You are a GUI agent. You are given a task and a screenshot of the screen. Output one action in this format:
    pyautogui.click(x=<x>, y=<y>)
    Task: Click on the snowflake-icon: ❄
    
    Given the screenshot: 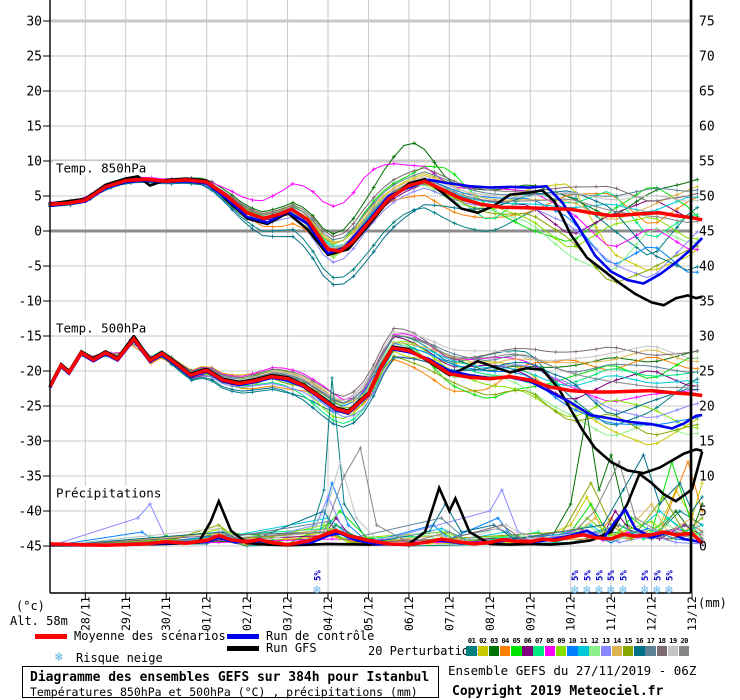 What is the action you would take?
    pyautogui.click(x=59, y=657)
    